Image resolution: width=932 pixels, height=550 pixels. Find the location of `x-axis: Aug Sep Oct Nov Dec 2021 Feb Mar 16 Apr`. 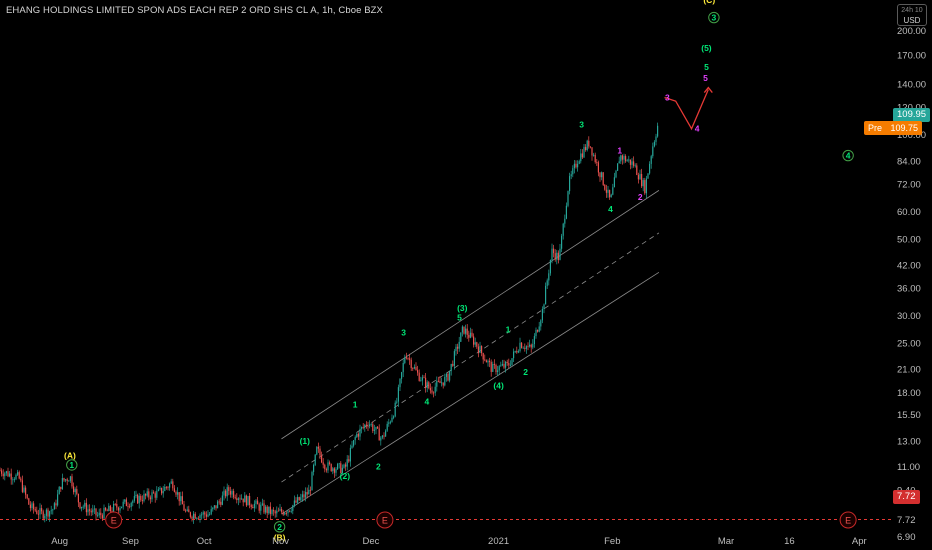

x-axis: Aug Sep Oct Nov Dec 2021 Feb Mar 16 Apr is located at coordinates (459, 541).